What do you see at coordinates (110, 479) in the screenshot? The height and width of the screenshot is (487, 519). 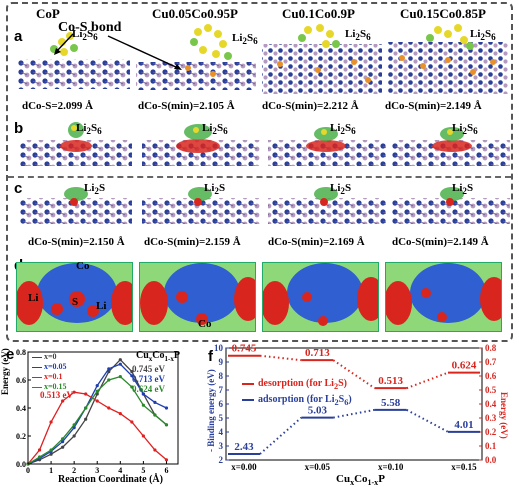 I see `chart-e-xlabel: Reaction Coordinate (Å)` at bounding box center [110, 479].